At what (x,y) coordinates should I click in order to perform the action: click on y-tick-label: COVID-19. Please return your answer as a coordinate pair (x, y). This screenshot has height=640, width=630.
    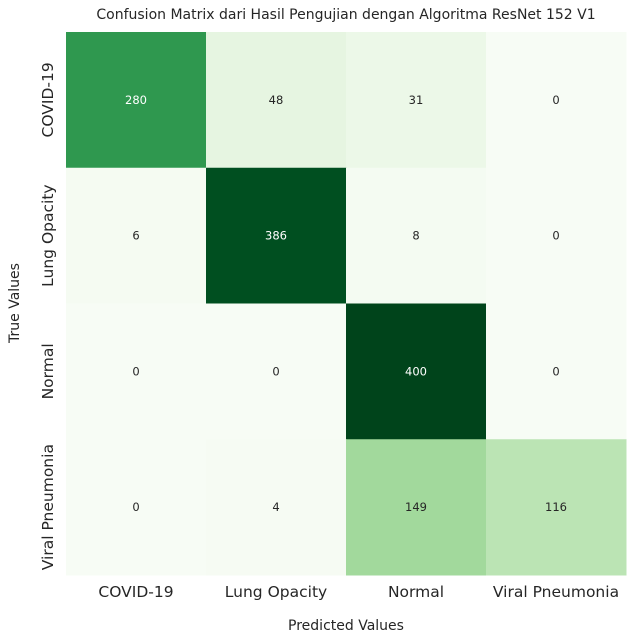
    Looking at the image, I should click on (48, 99).